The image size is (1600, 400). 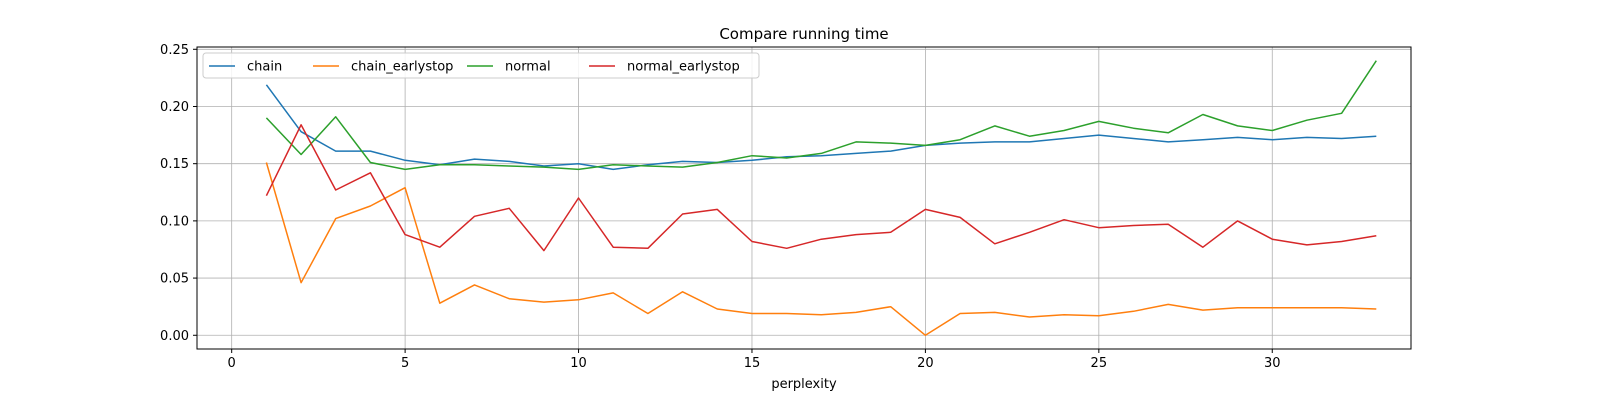 What do you see at coordinates (1099, 363) in the screenshot?
I see `x-tick-label: 25` at bounding box center [1099, 363].